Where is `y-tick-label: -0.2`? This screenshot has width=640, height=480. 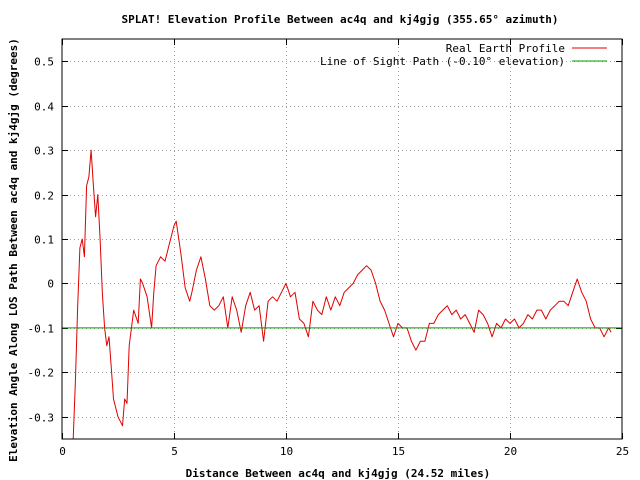
y-tick-label: -0.2 is located at coordinates (41, 373).